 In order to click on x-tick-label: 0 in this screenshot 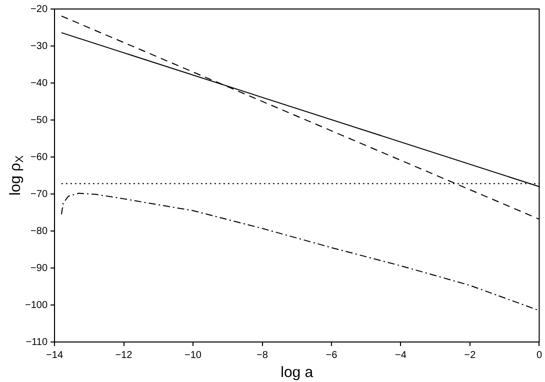, I will do `click(539, 355)`.